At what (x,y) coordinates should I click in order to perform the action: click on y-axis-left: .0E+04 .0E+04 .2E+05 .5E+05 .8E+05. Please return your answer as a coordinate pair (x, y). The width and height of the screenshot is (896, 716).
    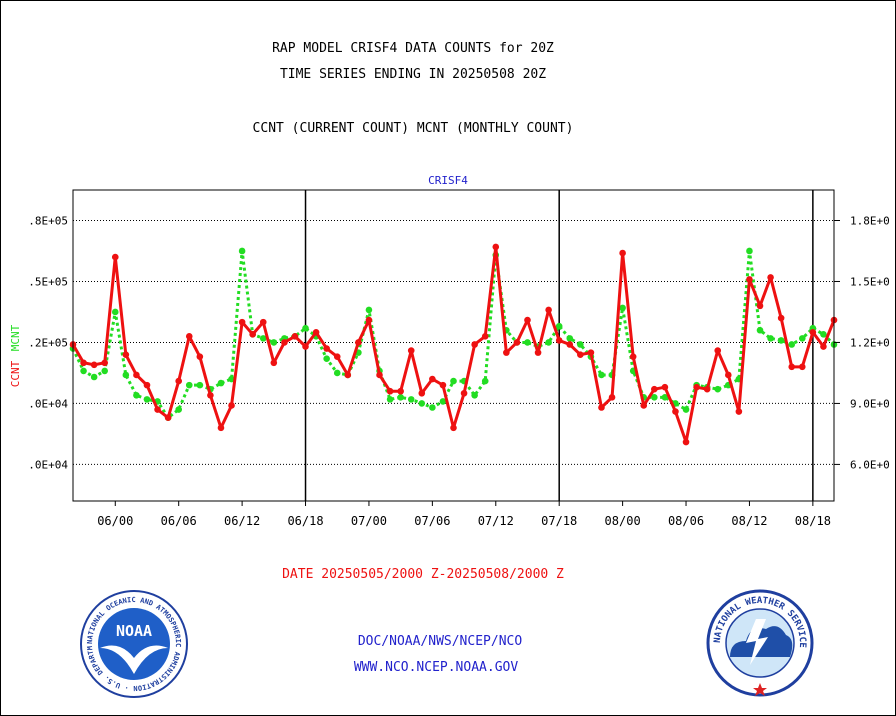
    Looking at the image, I should click on (48, 342).